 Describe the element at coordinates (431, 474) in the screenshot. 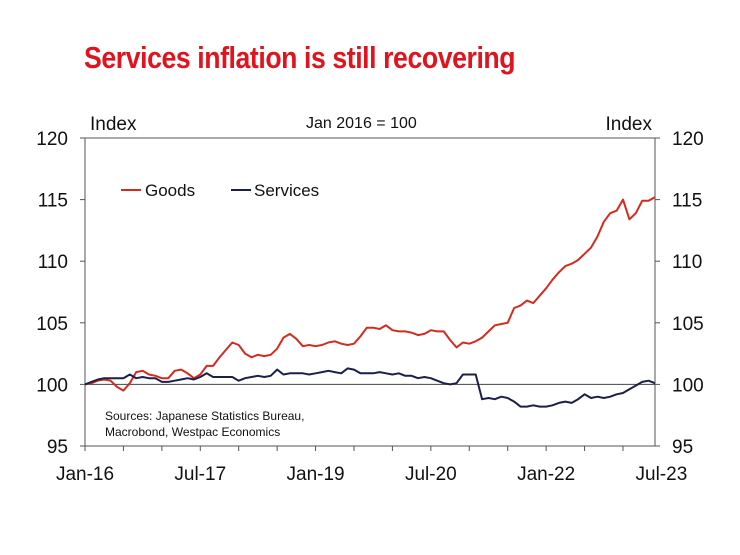

I see `x-tick-label: Jul-20` at that location.